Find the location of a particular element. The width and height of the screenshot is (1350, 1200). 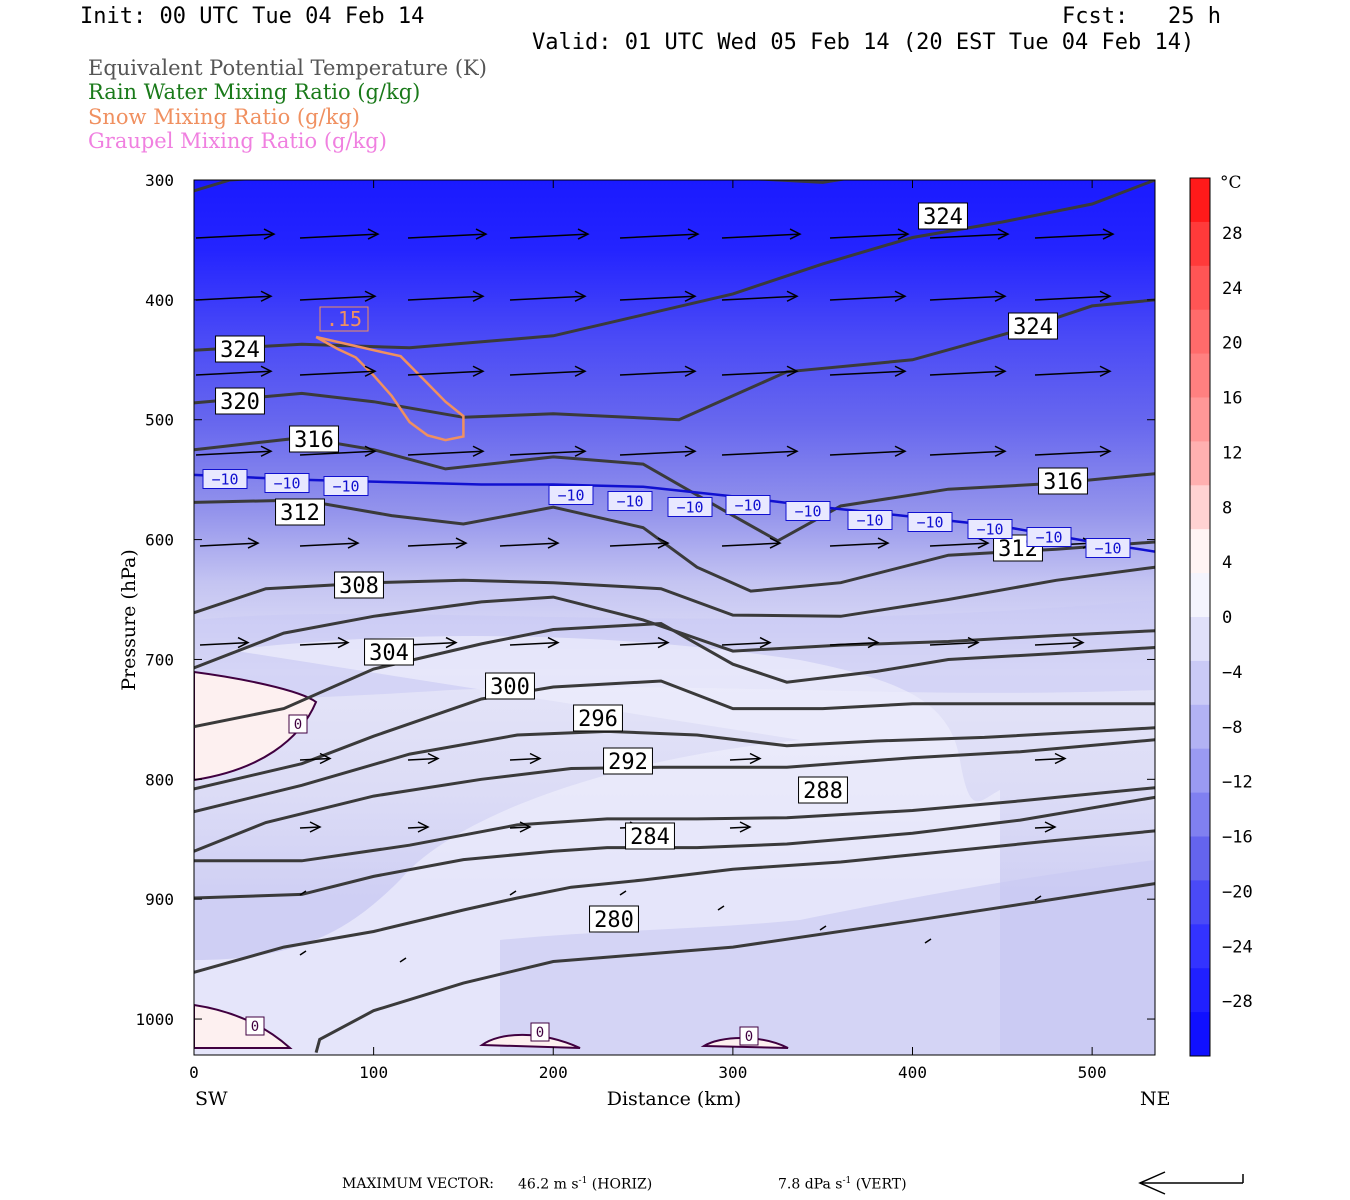

colorbar-tick-label: −20 is located at coordinates (1237, 892).